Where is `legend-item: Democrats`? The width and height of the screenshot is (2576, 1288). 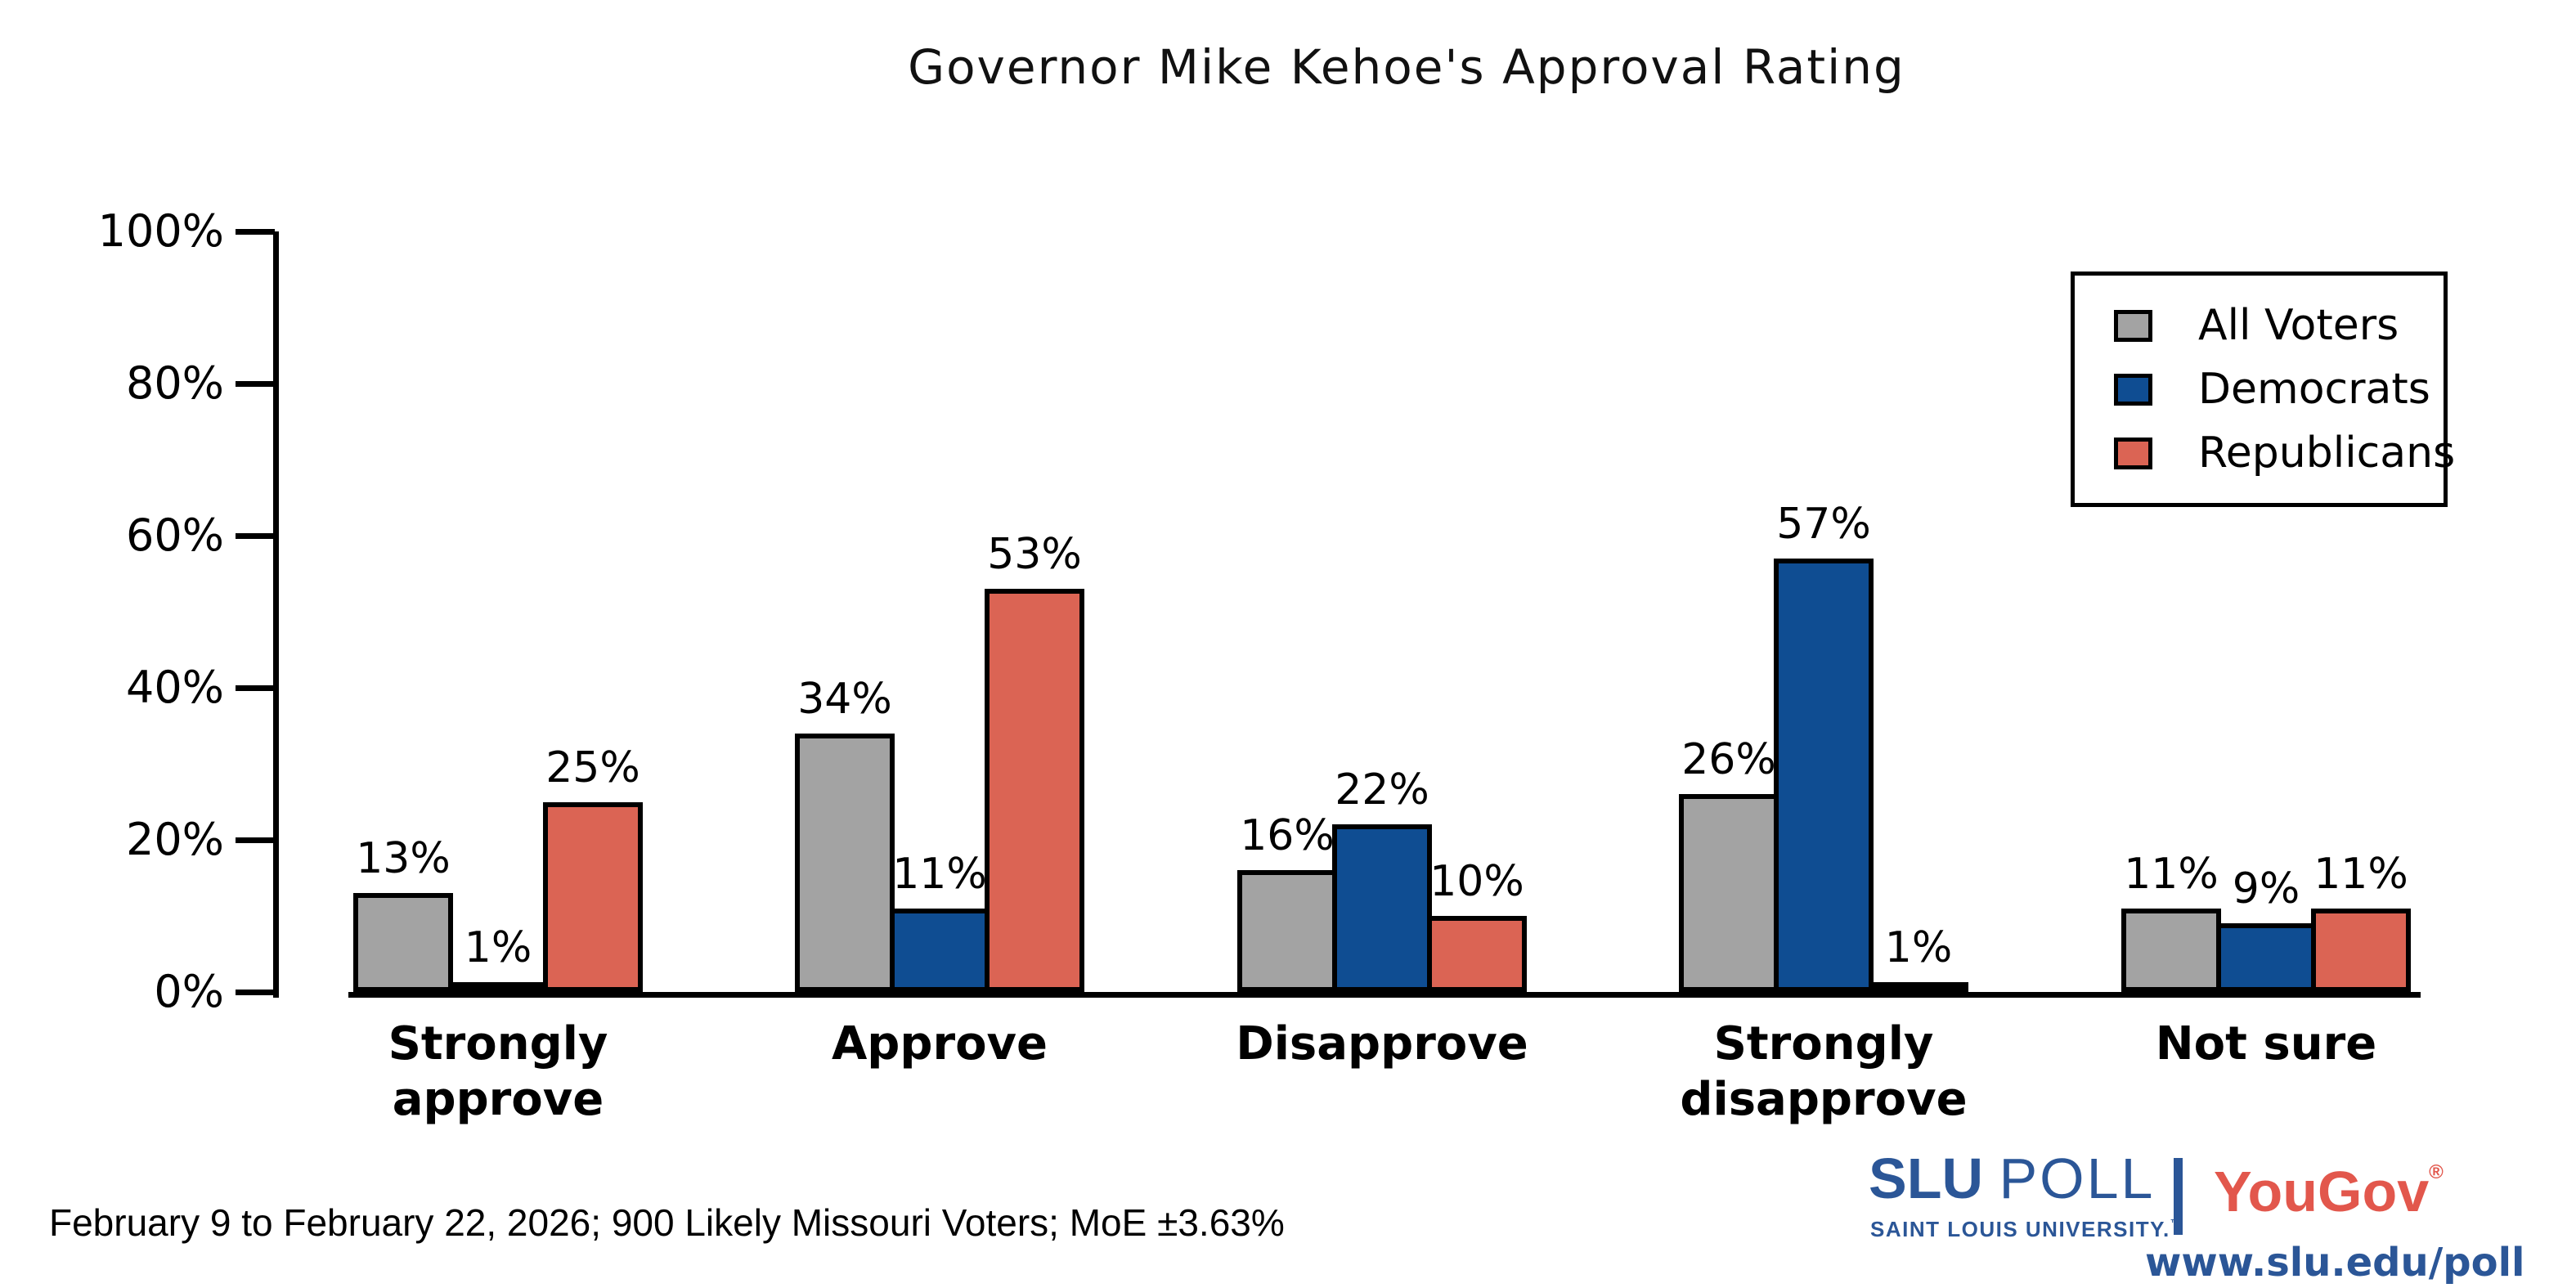 legend-item: Democrats is located at coordinates (2279, 389).